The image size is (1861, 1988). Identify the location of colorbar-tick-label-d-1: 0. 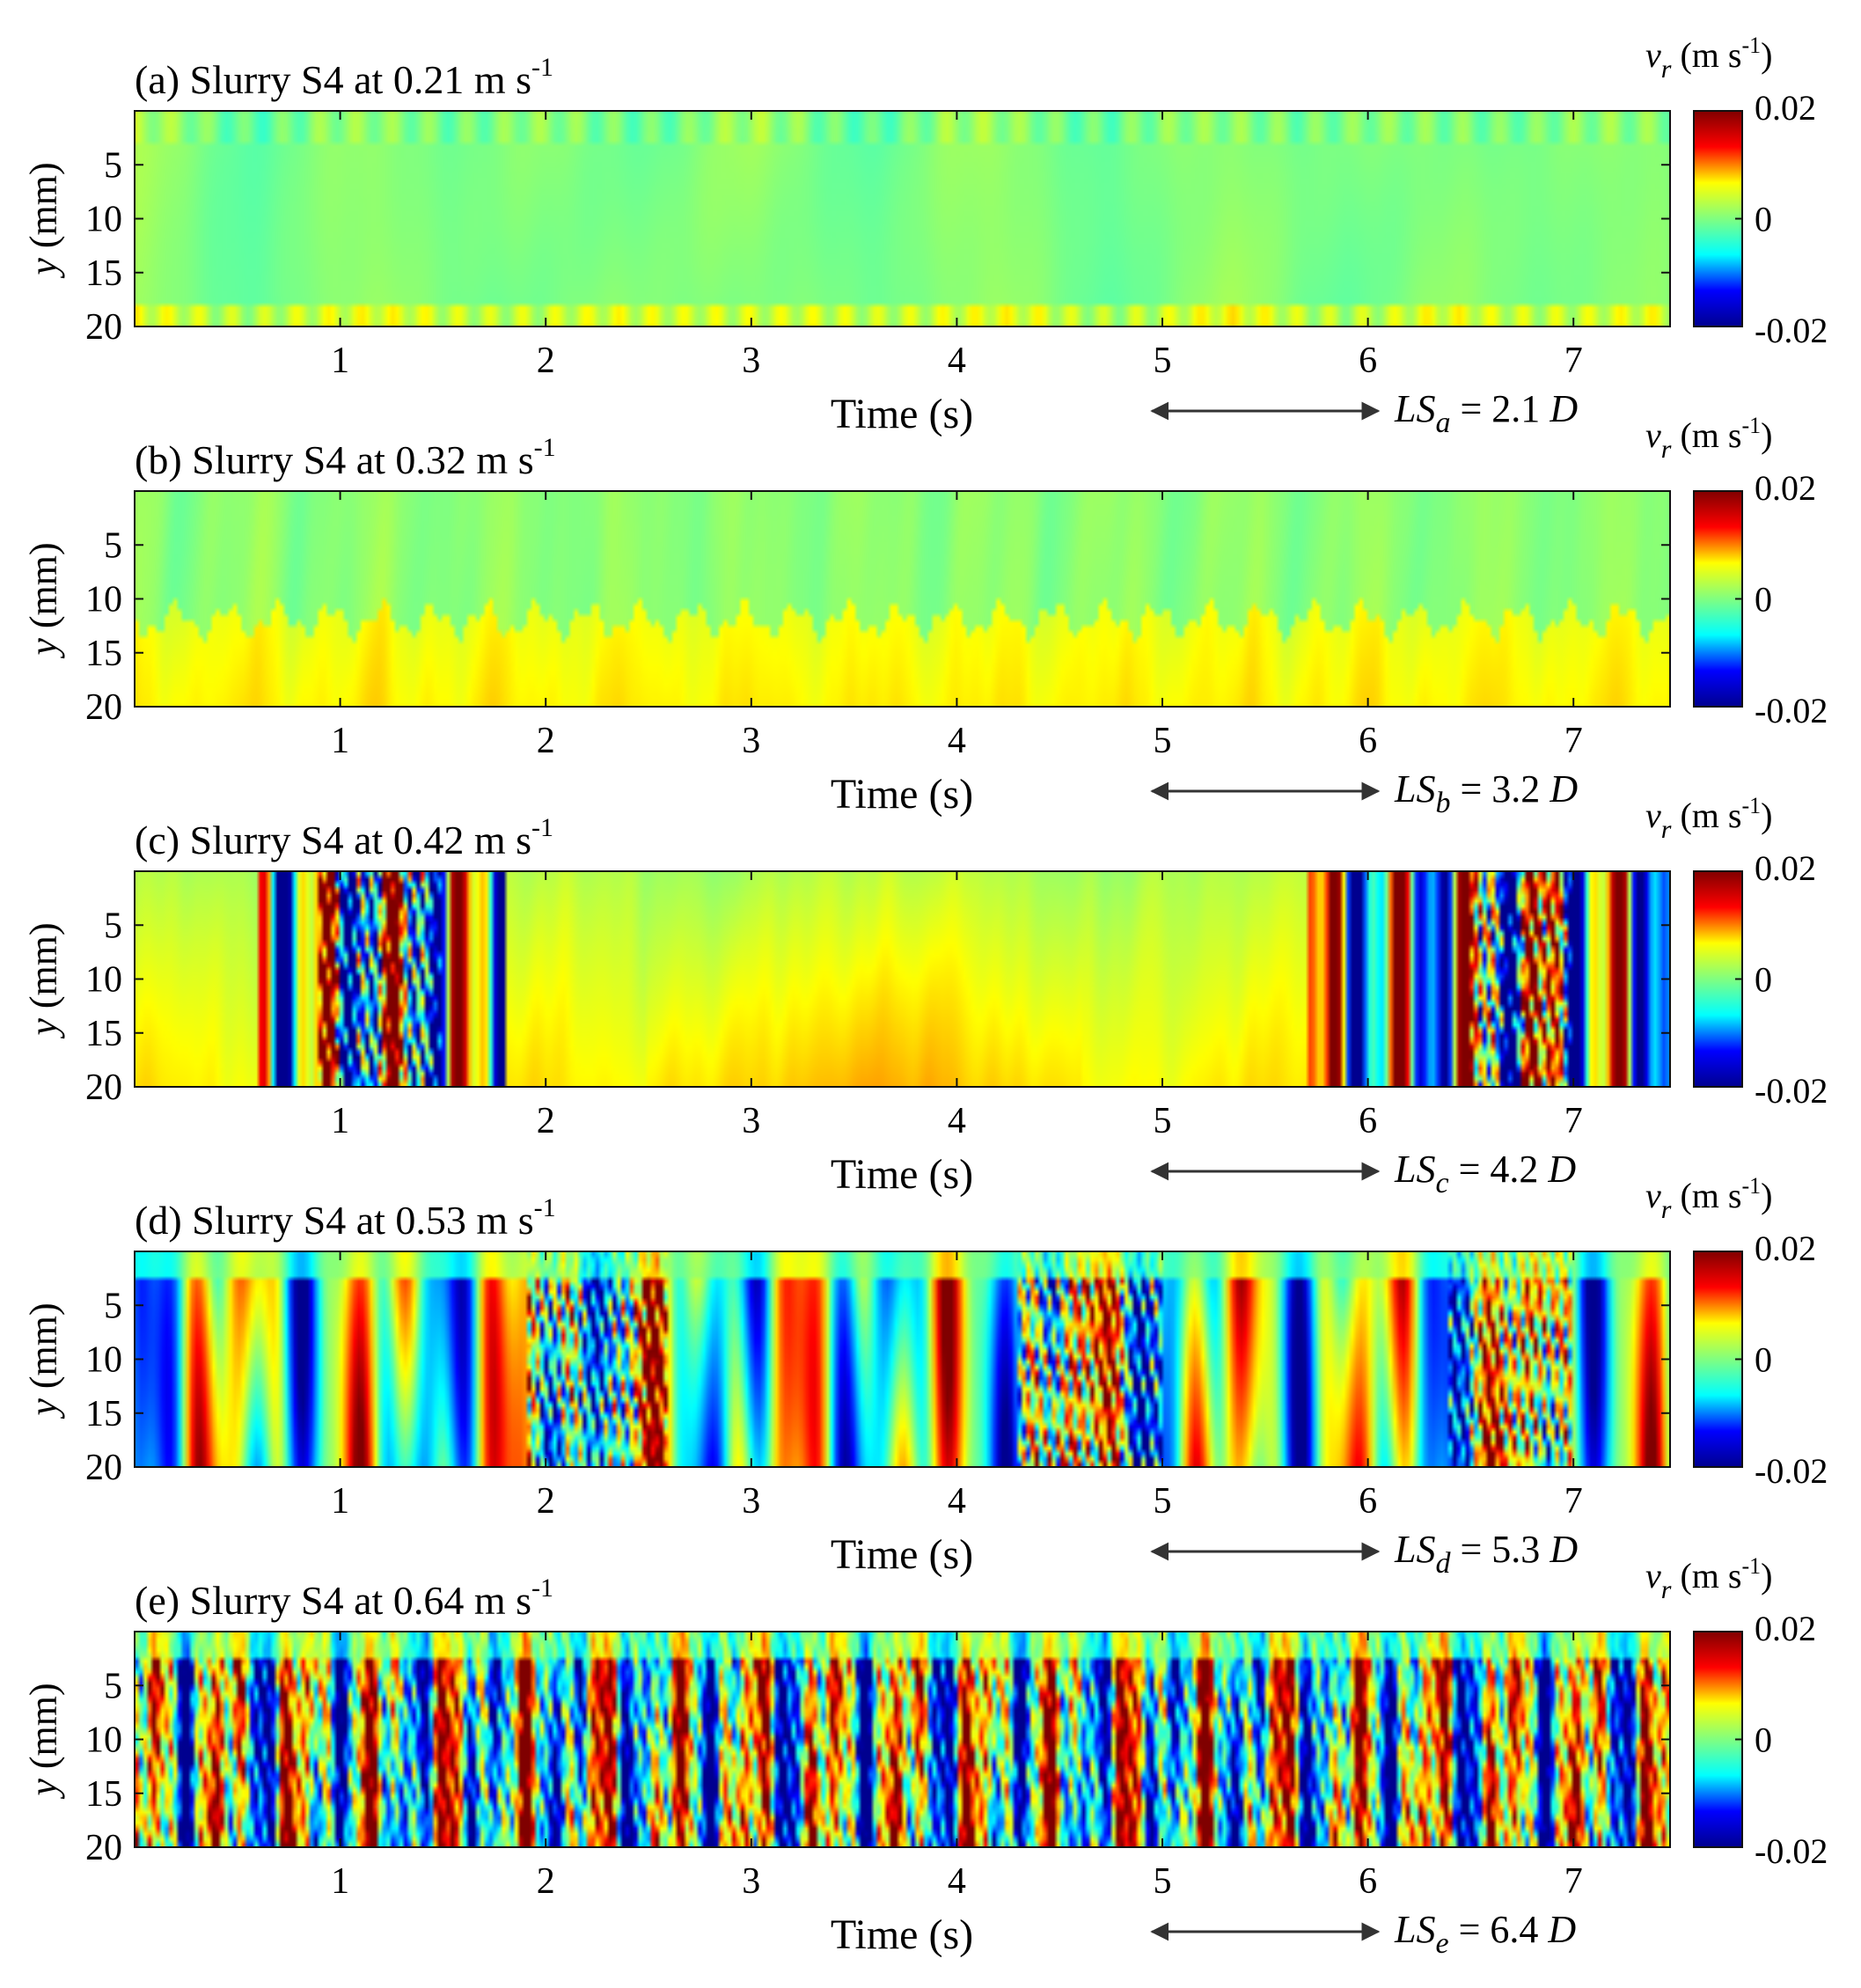
(1764, 1360).